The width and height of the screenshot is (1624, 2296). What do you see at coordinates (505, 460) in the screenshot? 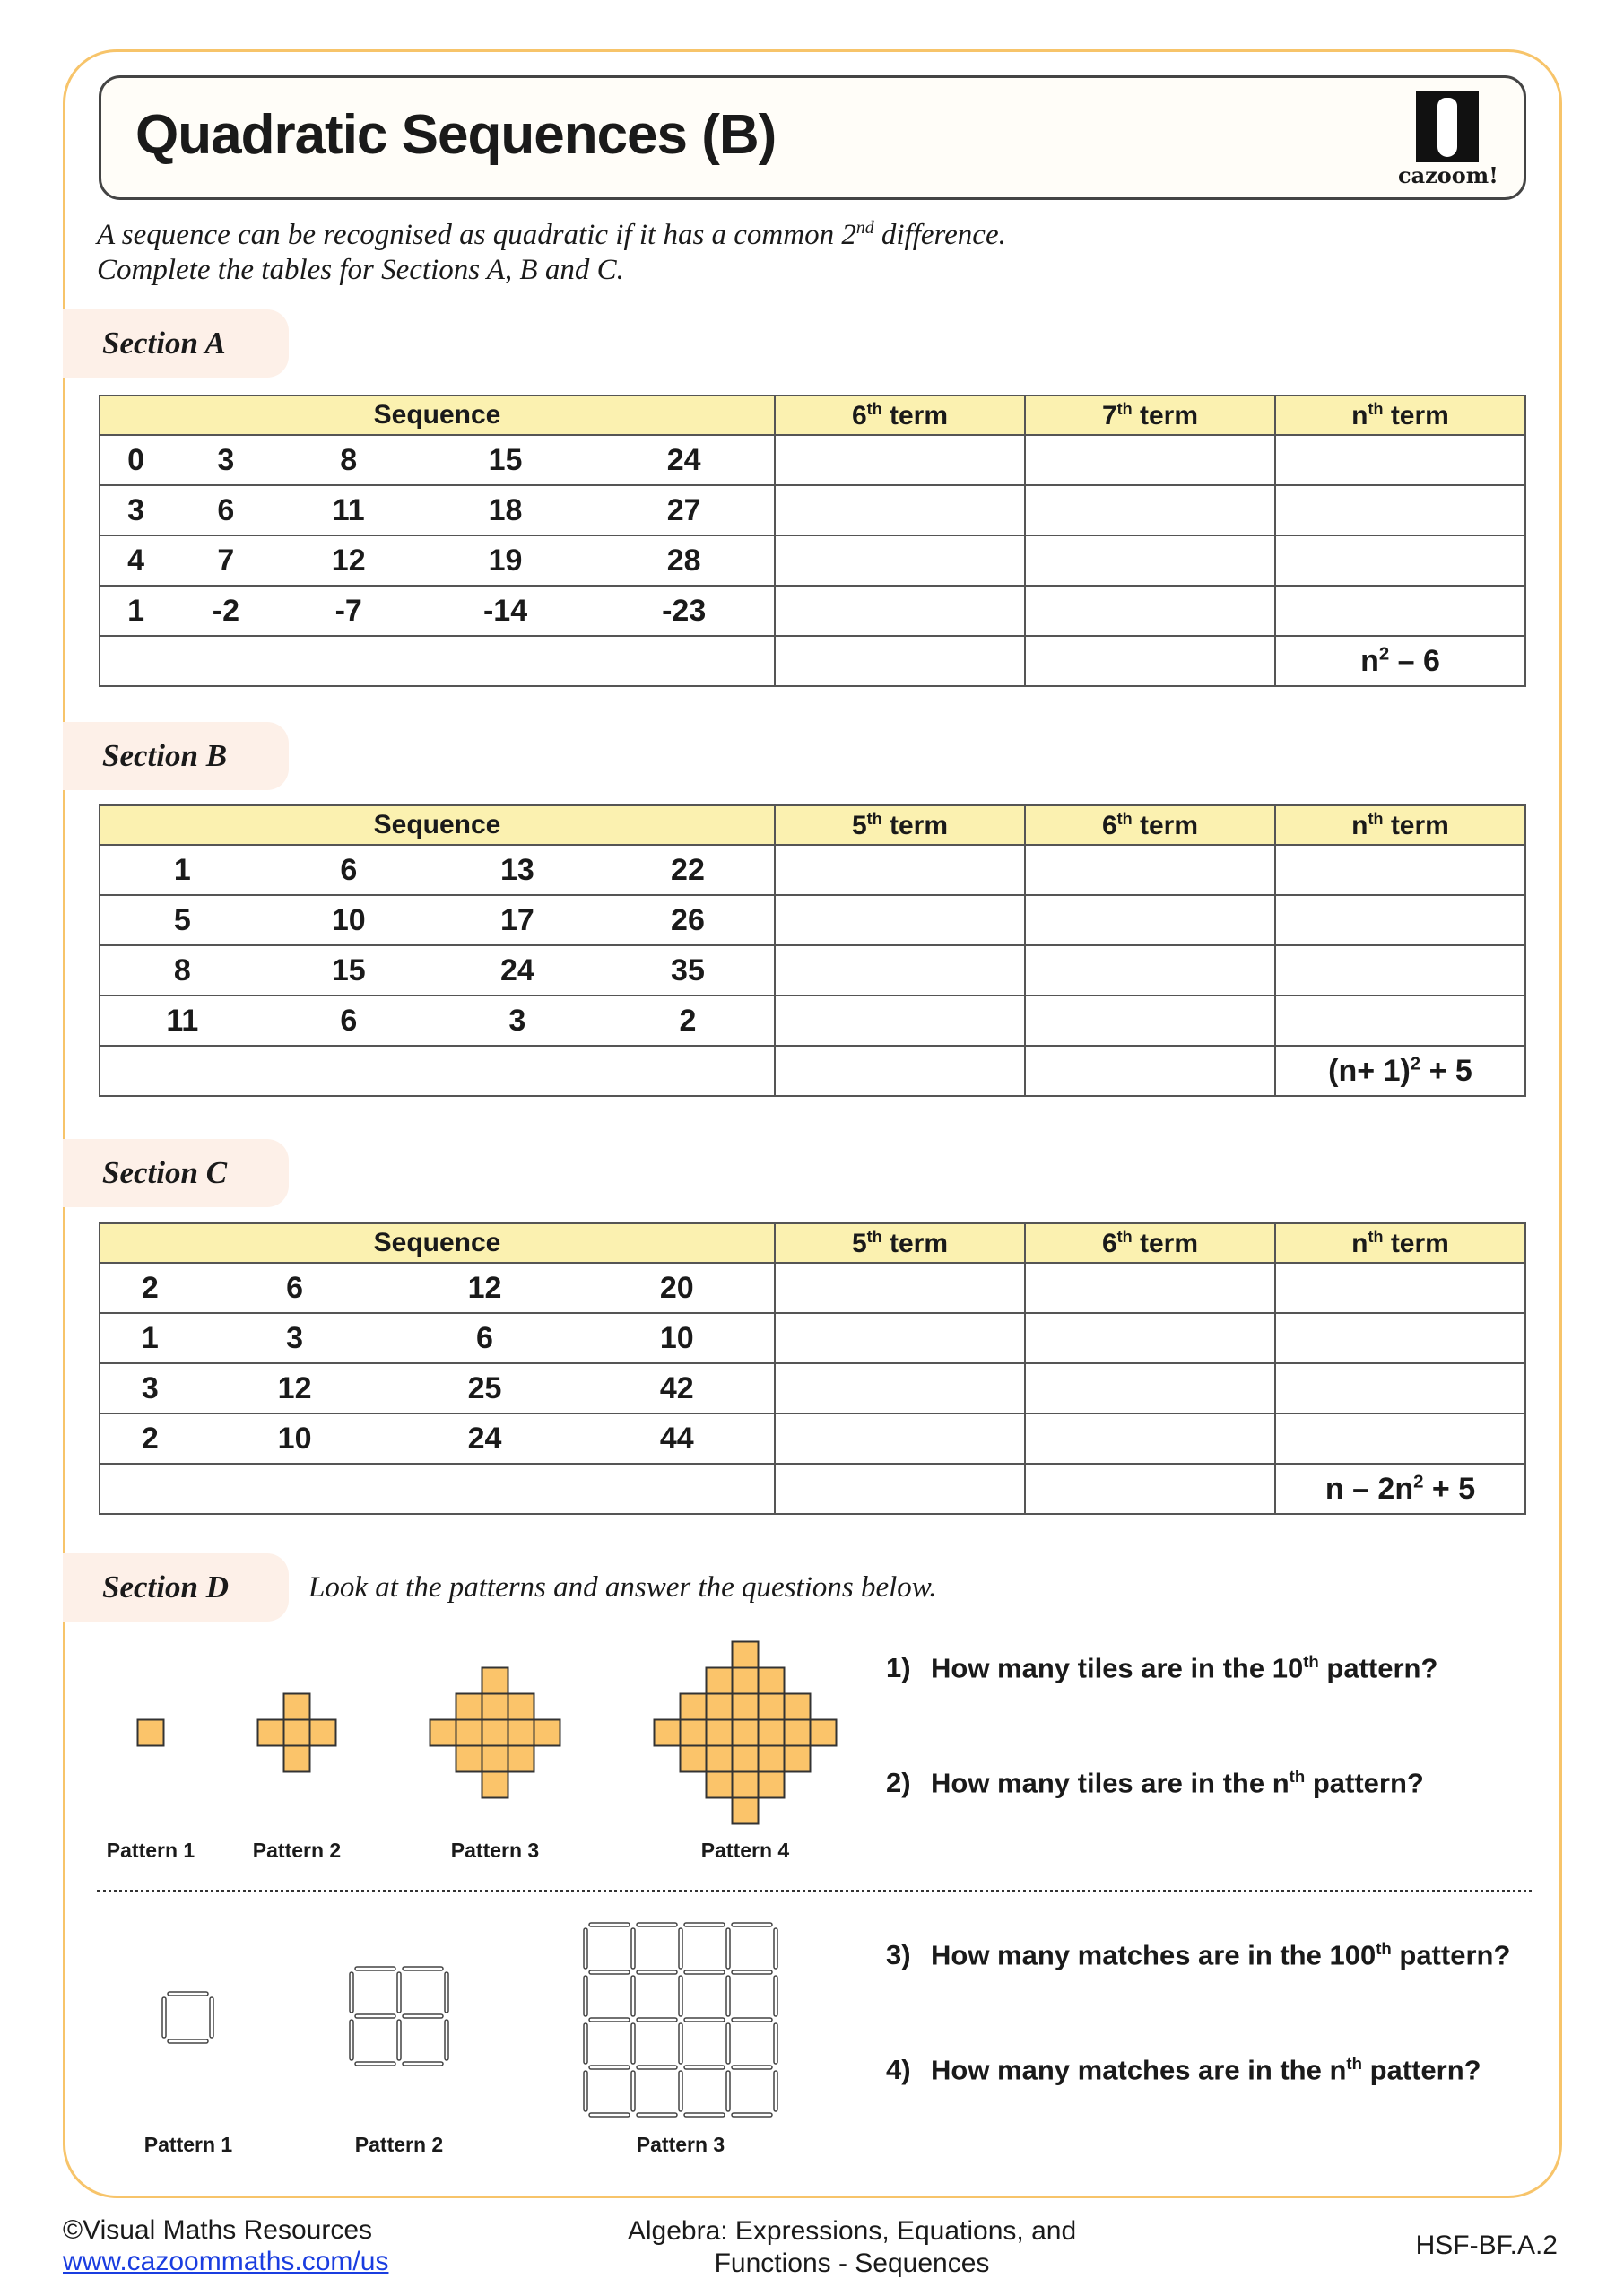
I see `sequence-value: 15` at bounding box center [505, 460].